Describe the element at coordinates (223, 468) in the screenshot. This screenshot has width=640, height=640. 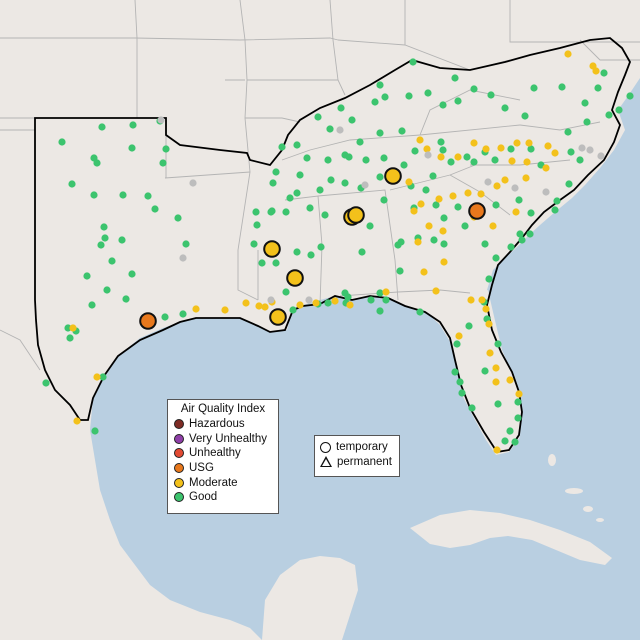
I see `legend-row: USG` at that location.